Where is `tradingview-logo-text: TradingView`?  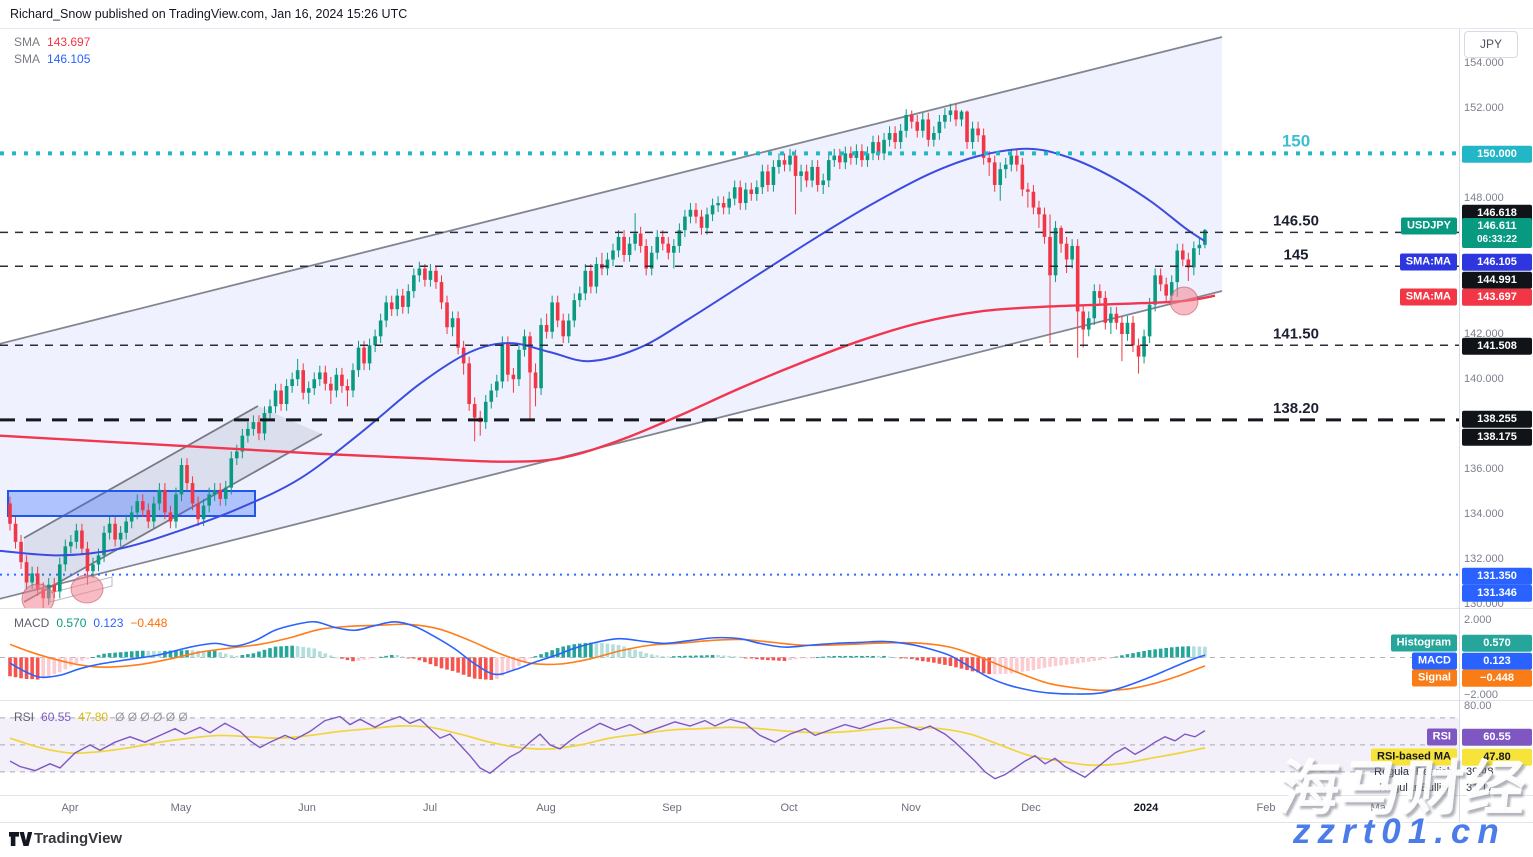
tradingview-logo-text: TradingView is located at coordinates (78, 838).